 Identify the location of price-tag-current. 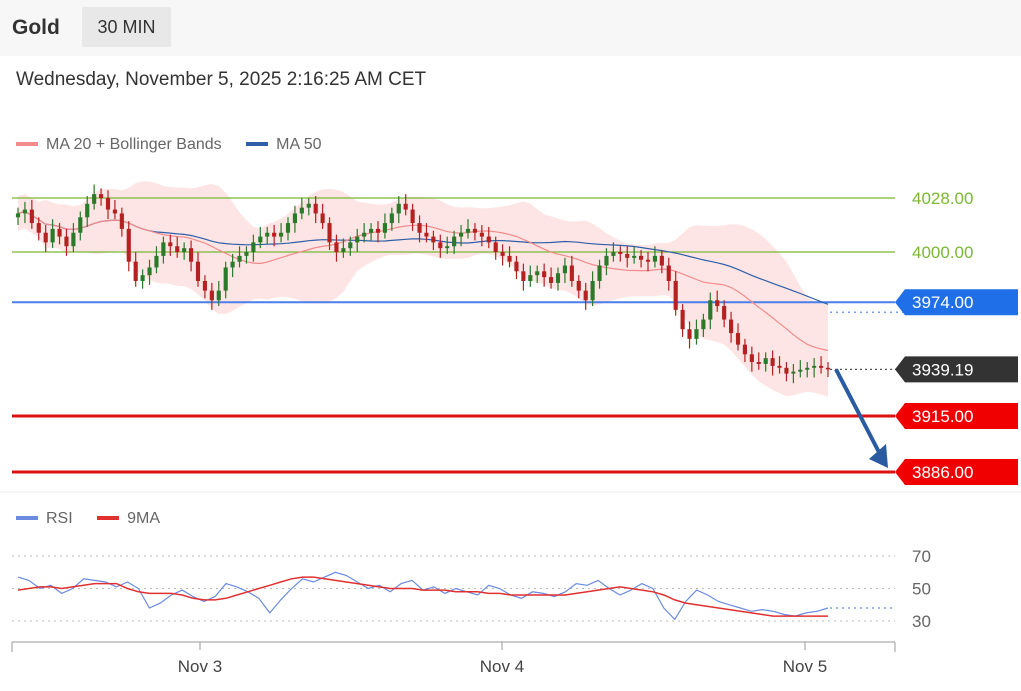
(956, 369).